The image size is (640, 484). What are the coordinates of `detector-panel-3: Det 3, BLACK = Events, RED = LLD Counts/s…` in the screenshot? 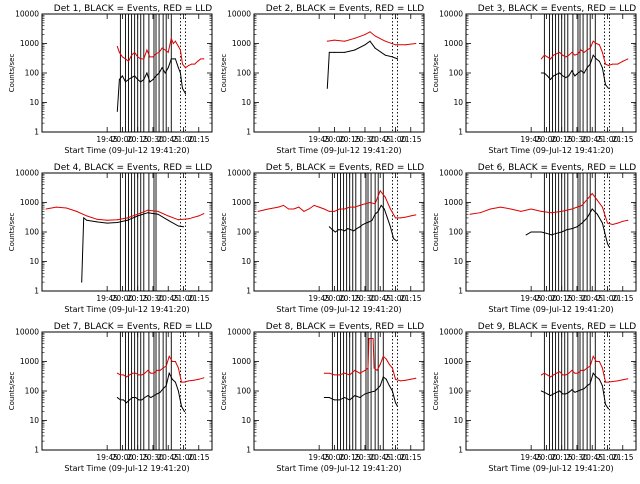 It's located at (534, 79).